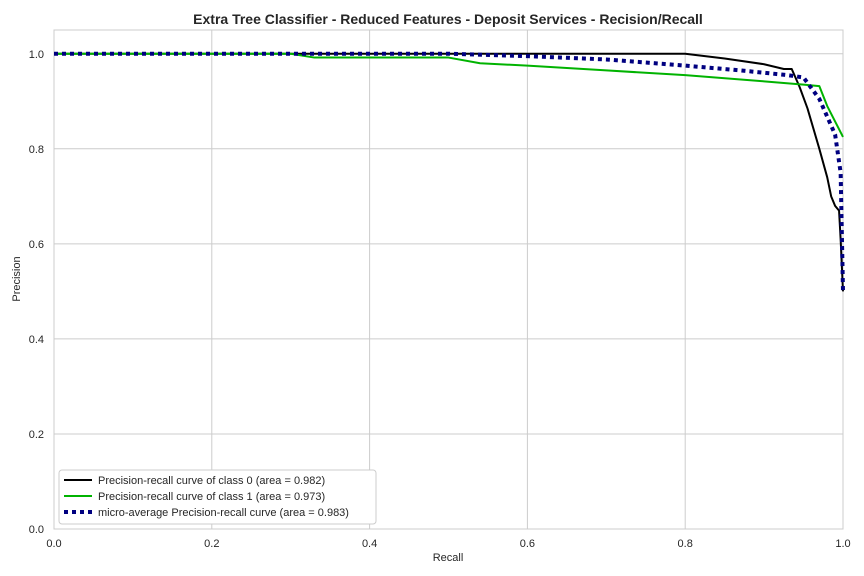 The image size is (864, 576). What do you see at coordinates (17, 278) in the screenshot?
I see `y-axis-label: Precision` at bounding box center [17, 278].